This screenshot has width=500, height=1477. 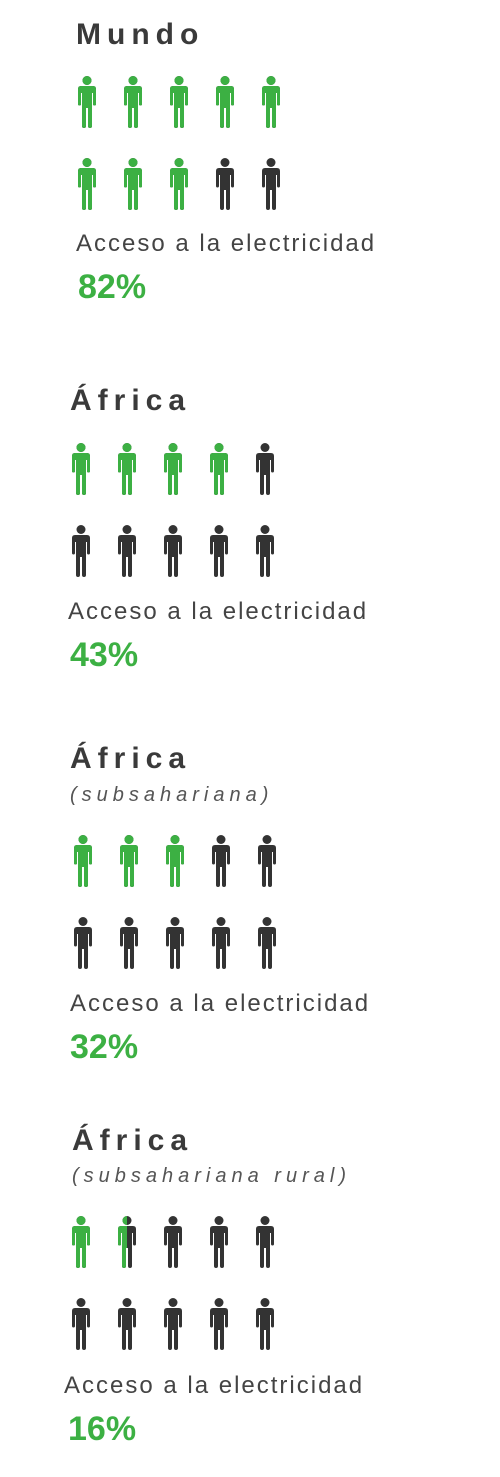 What do you see at coordinates (104, 655) in the screenshot?
I see `percentage-value: 43%` at bounding box center [104, 655].